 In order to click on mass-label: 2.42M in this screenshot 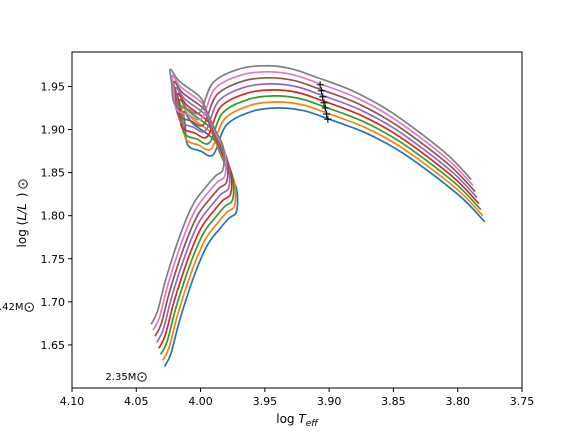, I will do `click(12, 307)`.